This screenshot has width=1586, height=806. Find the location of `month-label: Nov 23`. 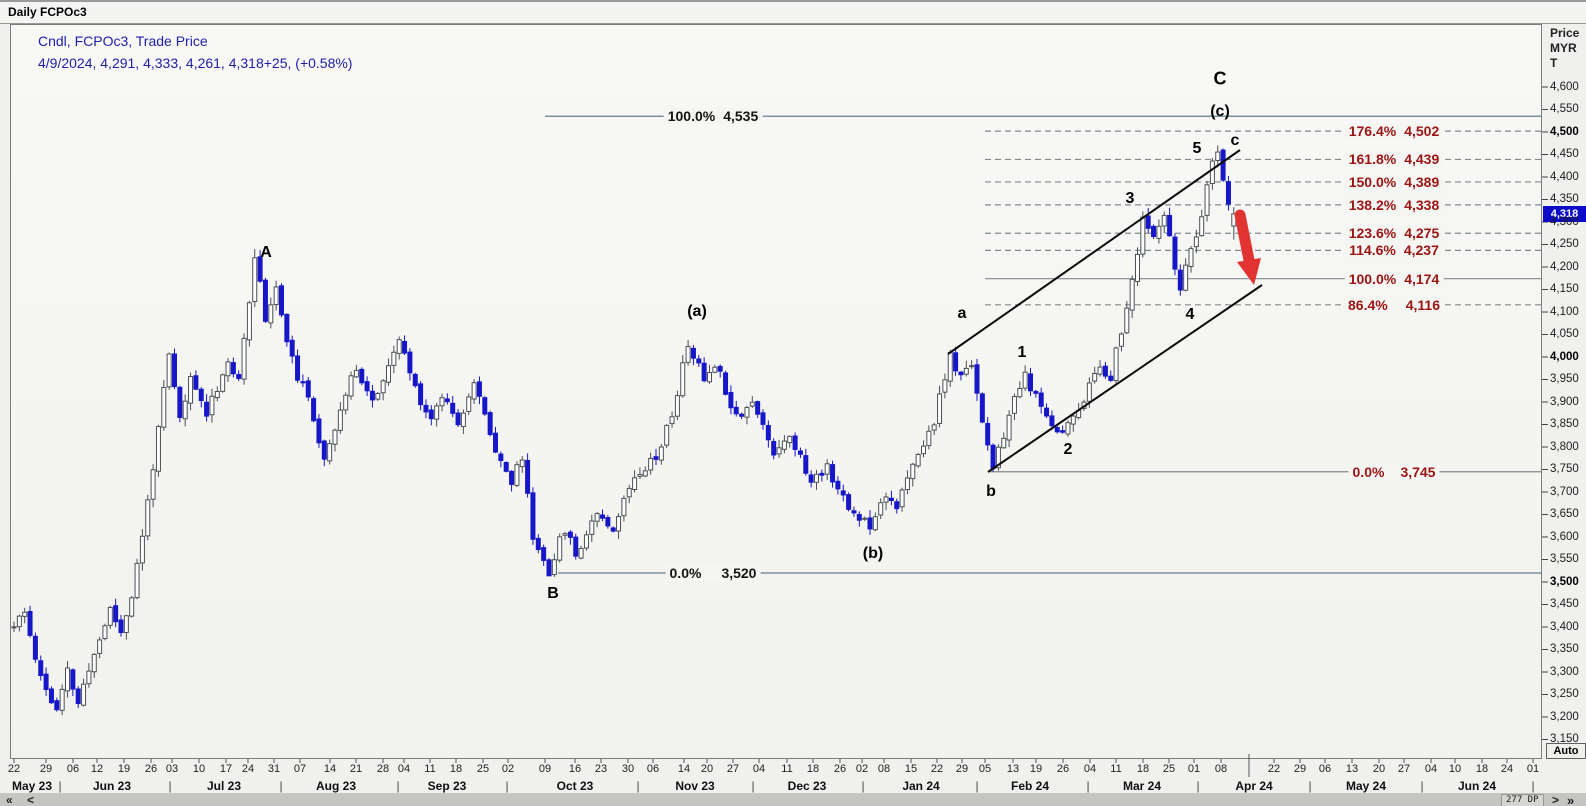

month-label: Nov 23 is located at coordinates (695, 786).